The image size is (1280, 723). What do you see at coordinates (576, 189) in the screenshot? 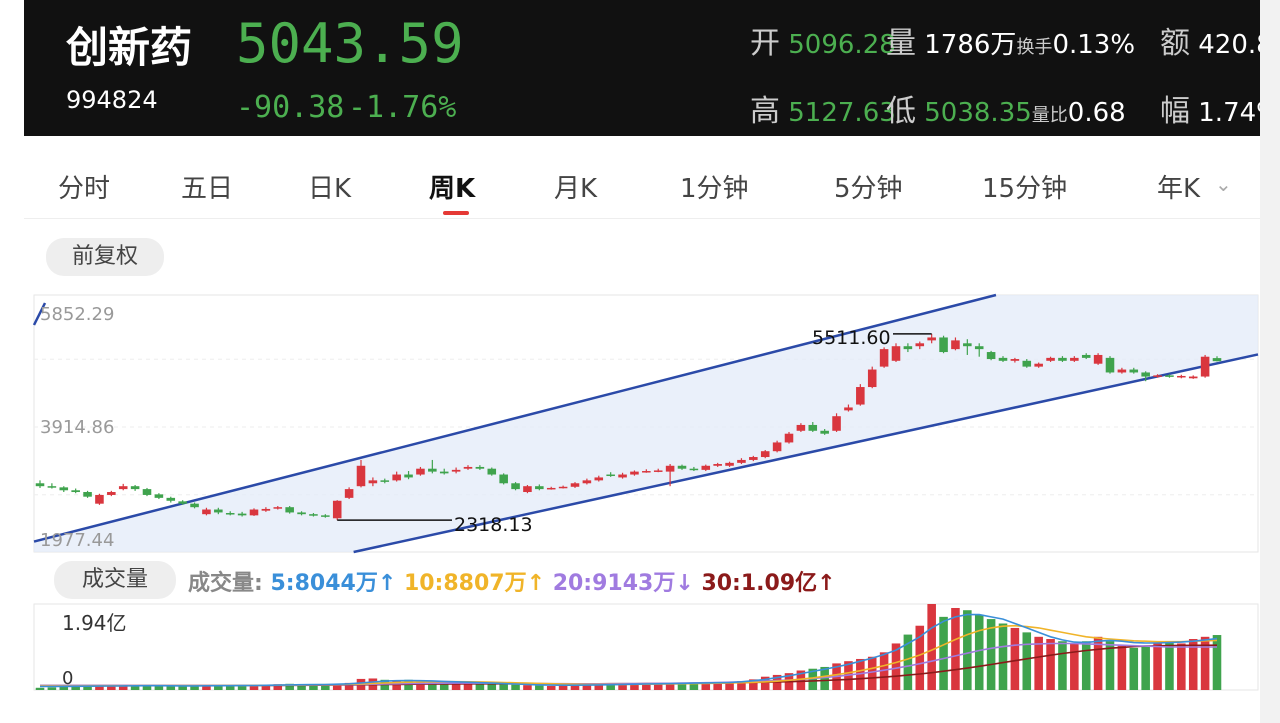
I see `tab-monthly-k: 月K` at bounding box center [576, 189].